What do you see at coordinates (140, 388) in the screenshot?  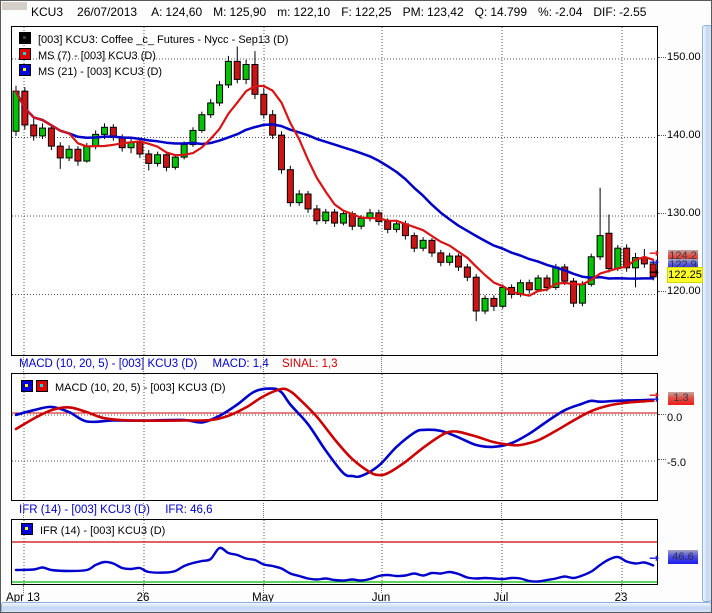 I see `legend-label: MACD (10, 20, 5) - [003] KCU3 (D)` at bounding box center [140, 388].